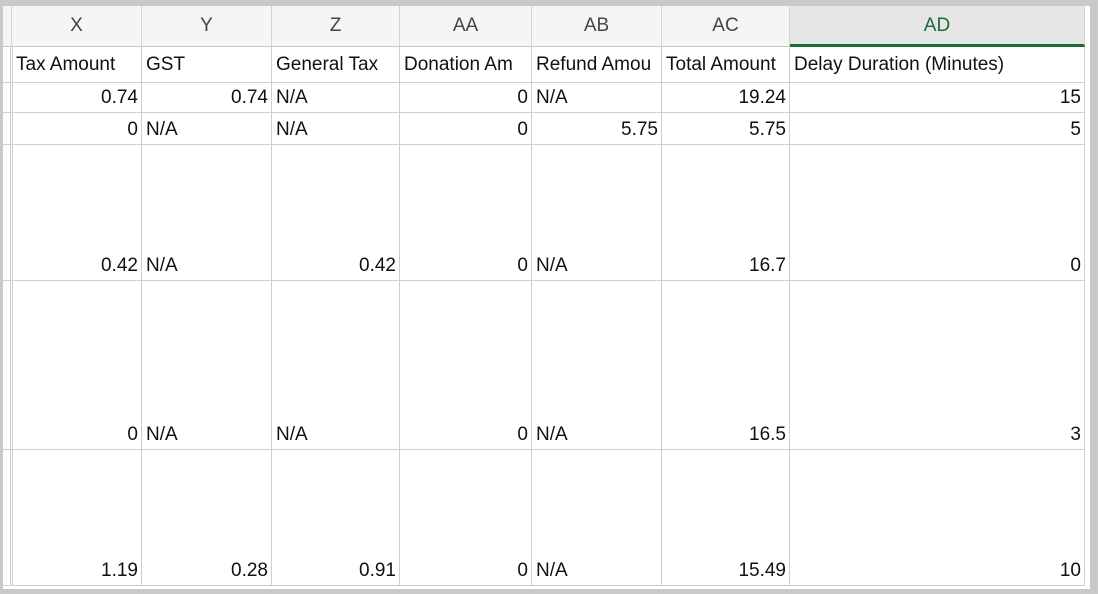  Describe the element at coordinates (466, 65) in the screenshot. I see `header-cell: Donation Am` at that location.